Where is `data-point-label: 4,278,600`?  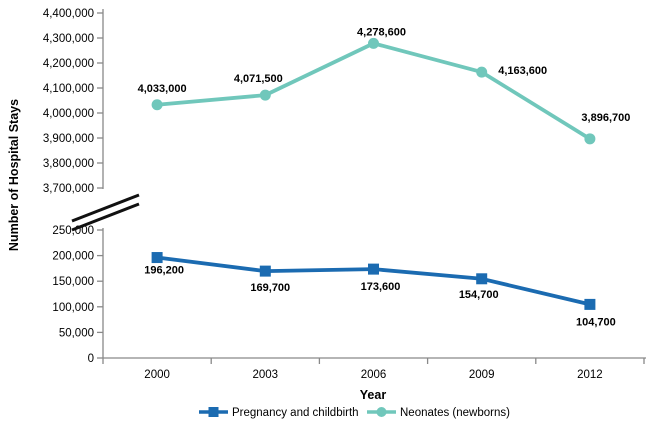 data-point-label: 4,278,600 is located at coordinates (381, 32).